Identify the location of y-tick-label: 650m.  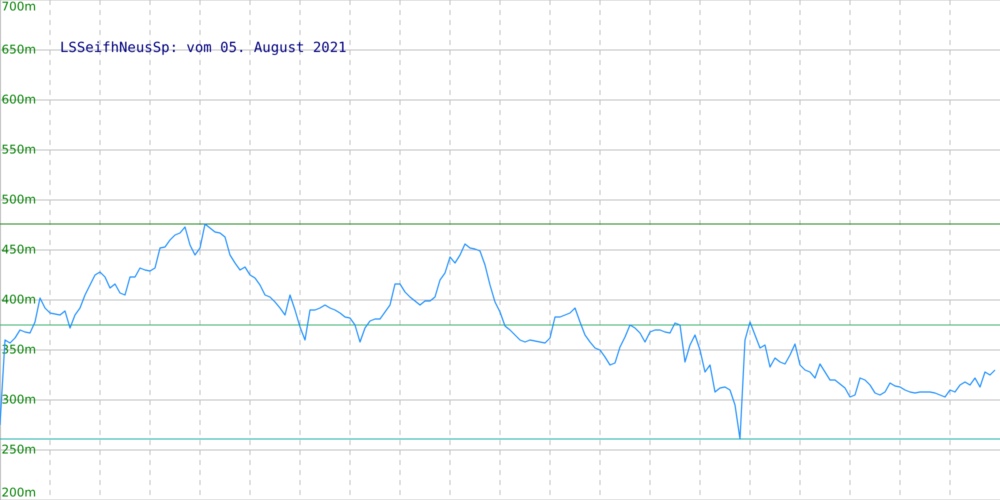
(19, 49).